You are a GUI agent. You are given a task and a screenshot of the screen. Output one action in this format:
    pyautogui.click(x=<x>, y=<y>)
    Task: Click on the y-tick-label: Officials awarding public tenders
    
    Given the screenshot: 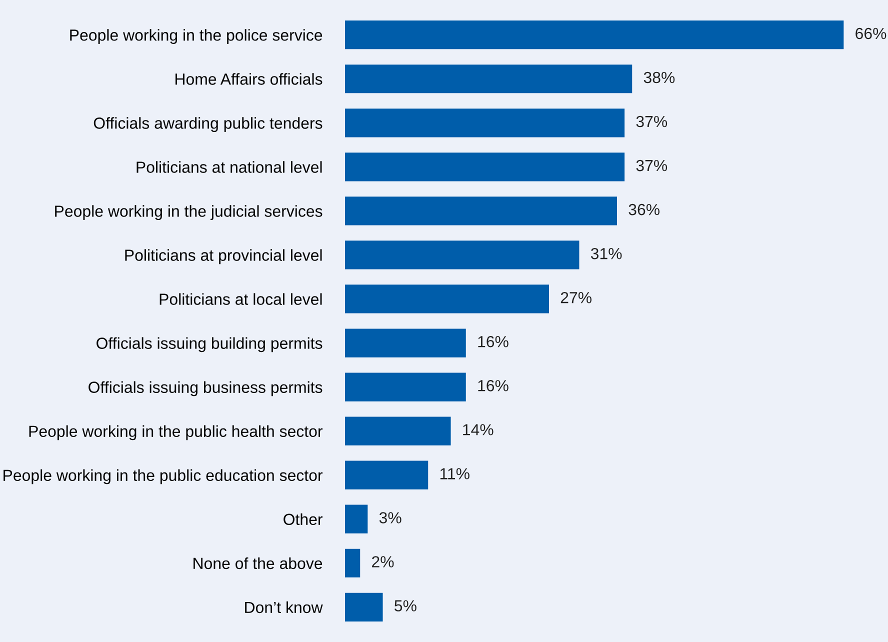 What is the action you would take?
    pyautogui.click(x=208, y=124)
    